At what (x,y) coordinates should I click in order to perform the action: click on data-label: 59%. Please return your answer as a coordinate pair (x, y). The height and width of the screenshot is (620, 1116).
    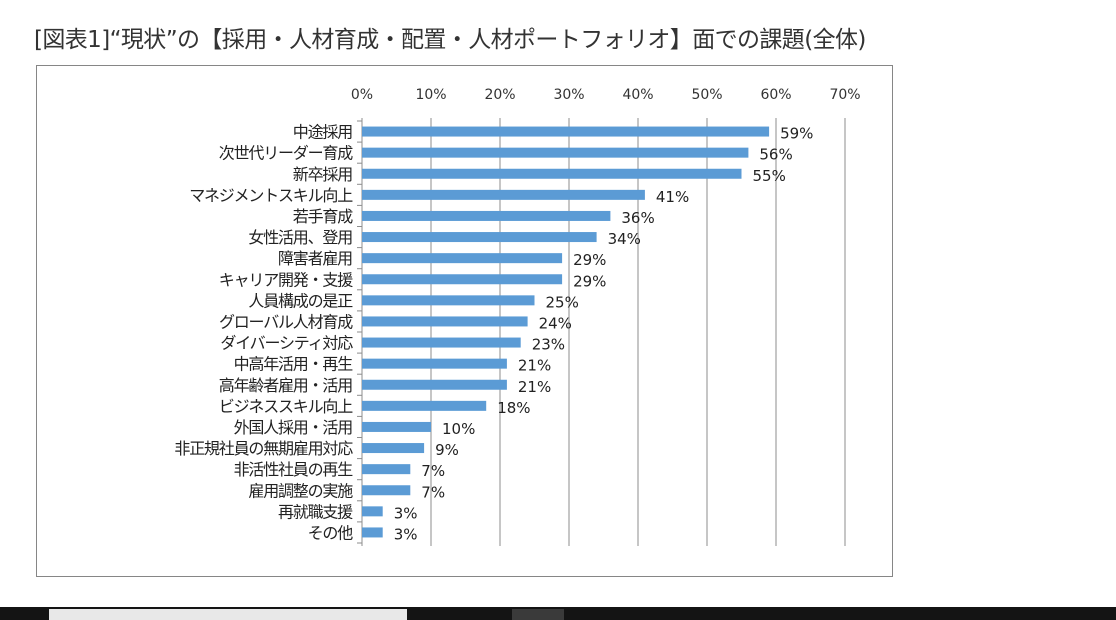
    Looking at the image, I should click on (796, 134).